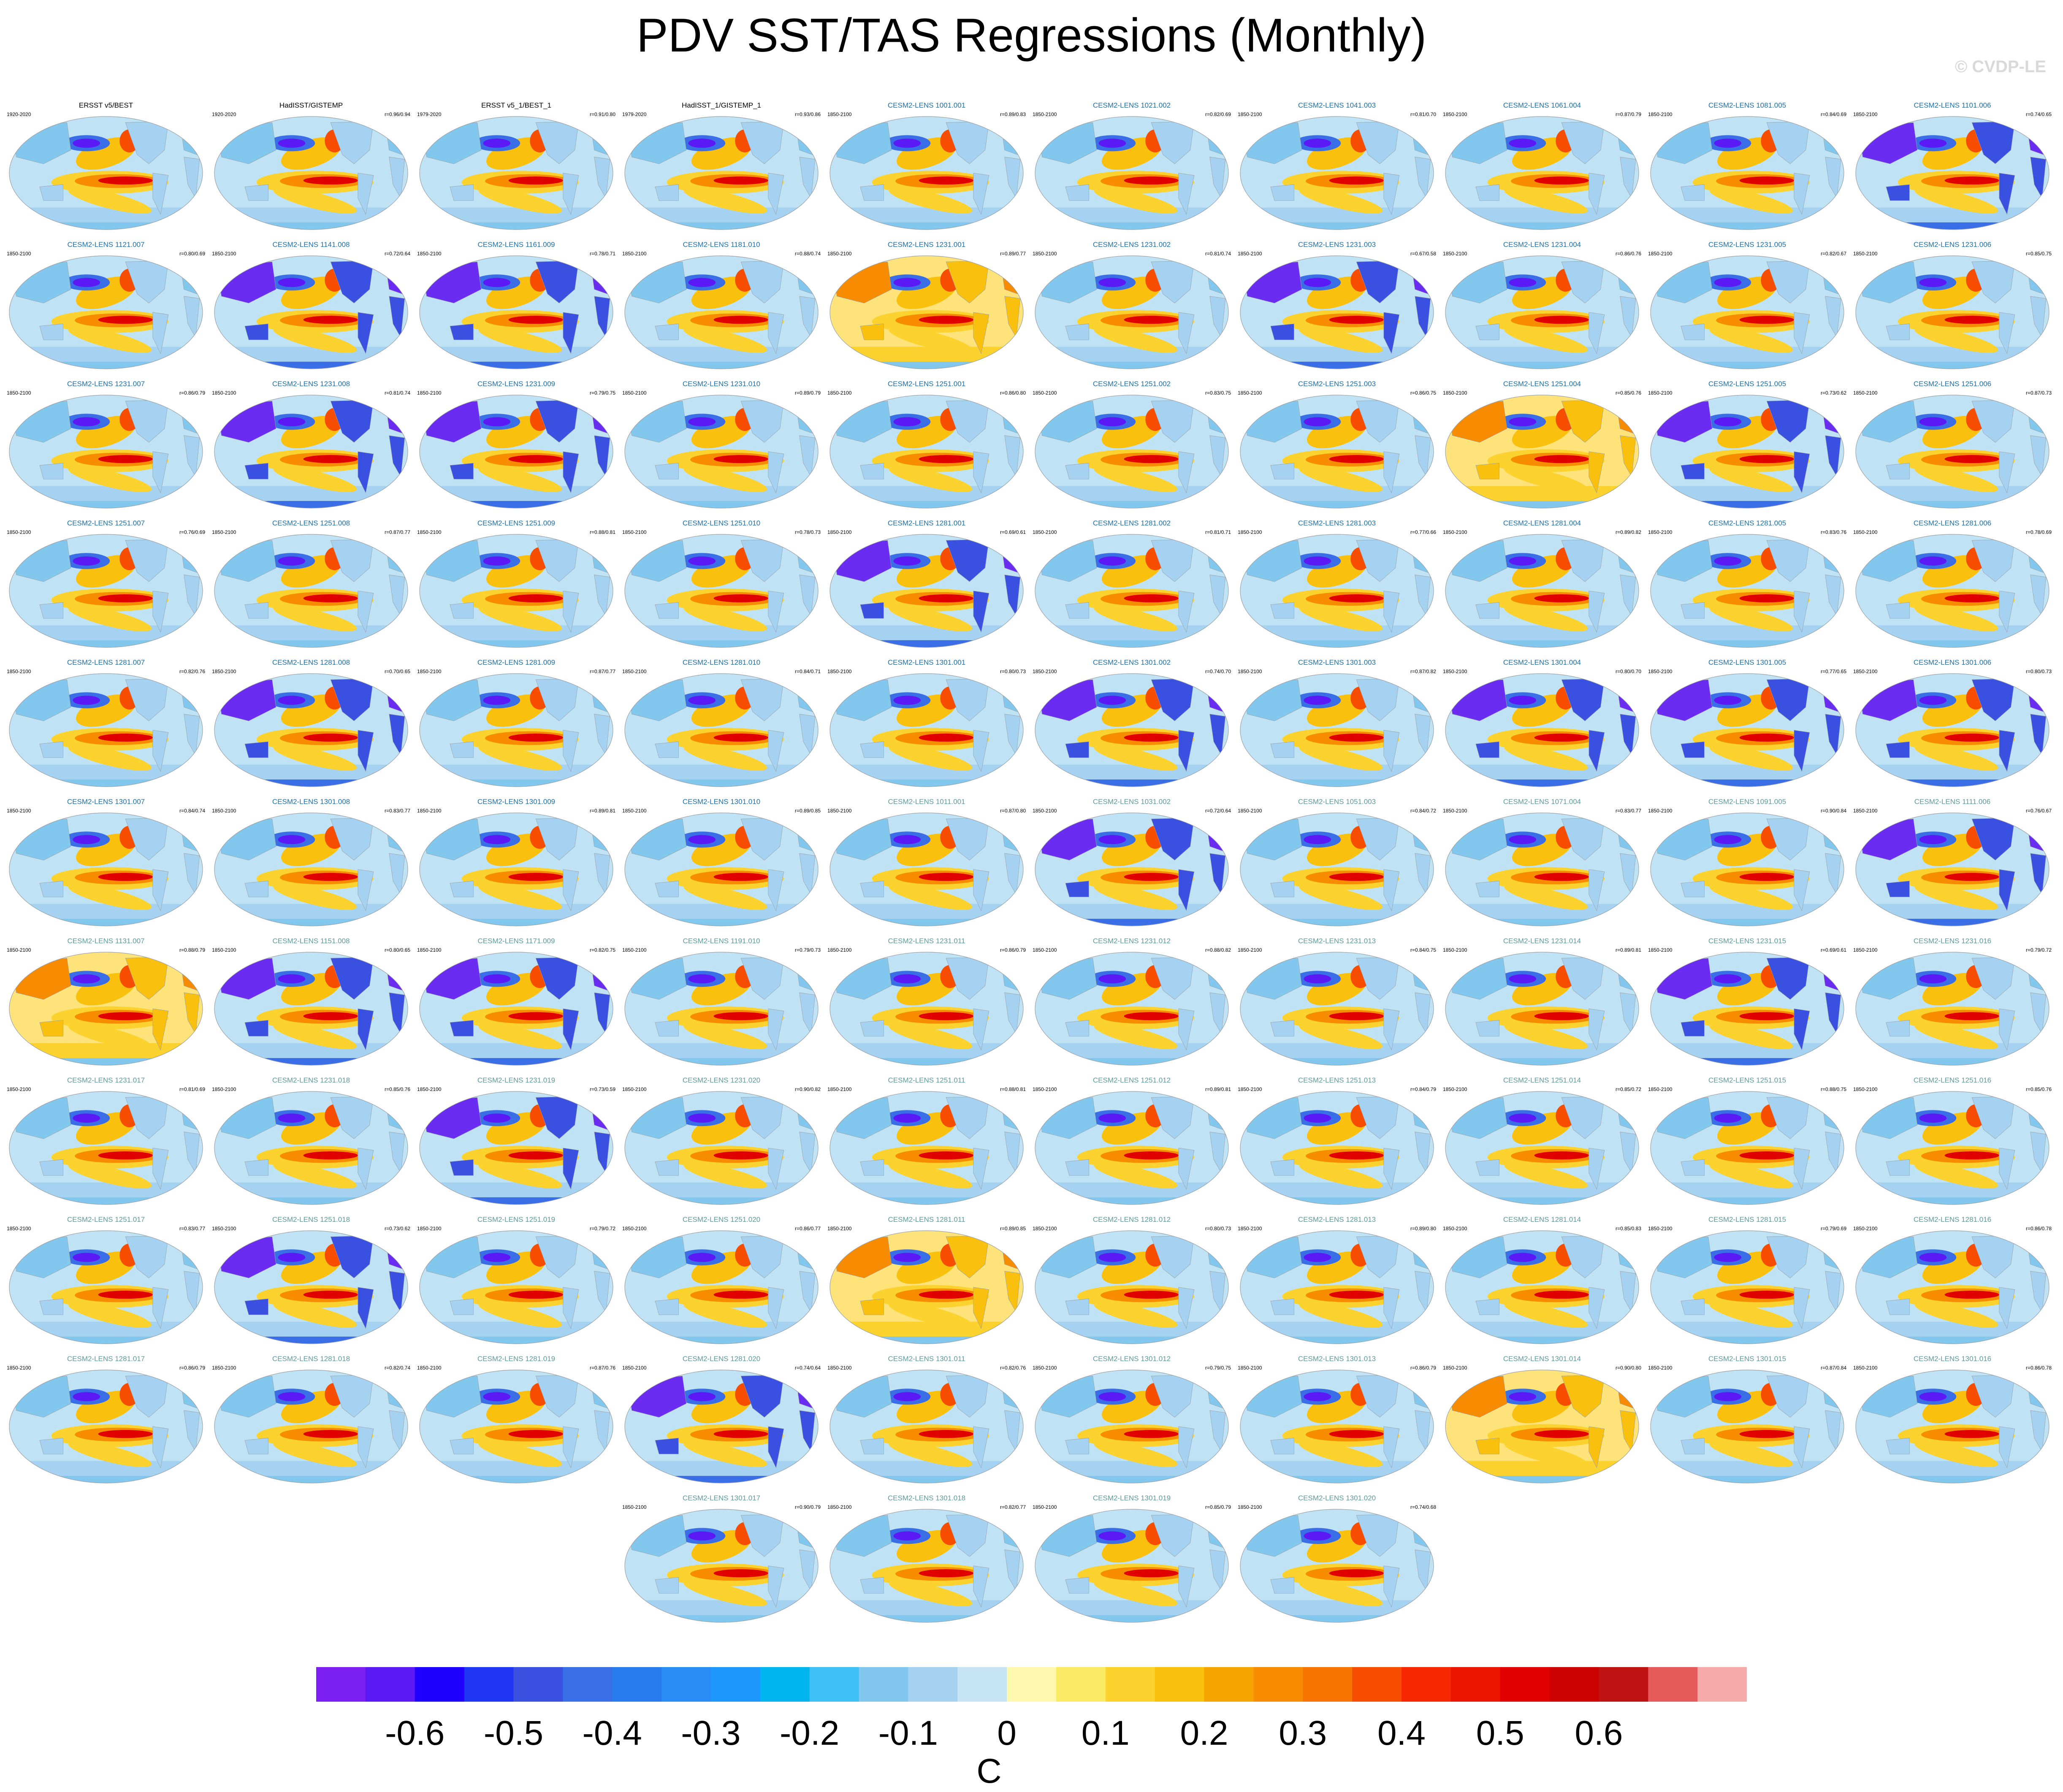 This screenshot has width=2063, height=1792. Describe the element at coordinates (807, 532) in the screenshot. I see `panel-pattern-correlation: r=0.78/0.73` at that location.